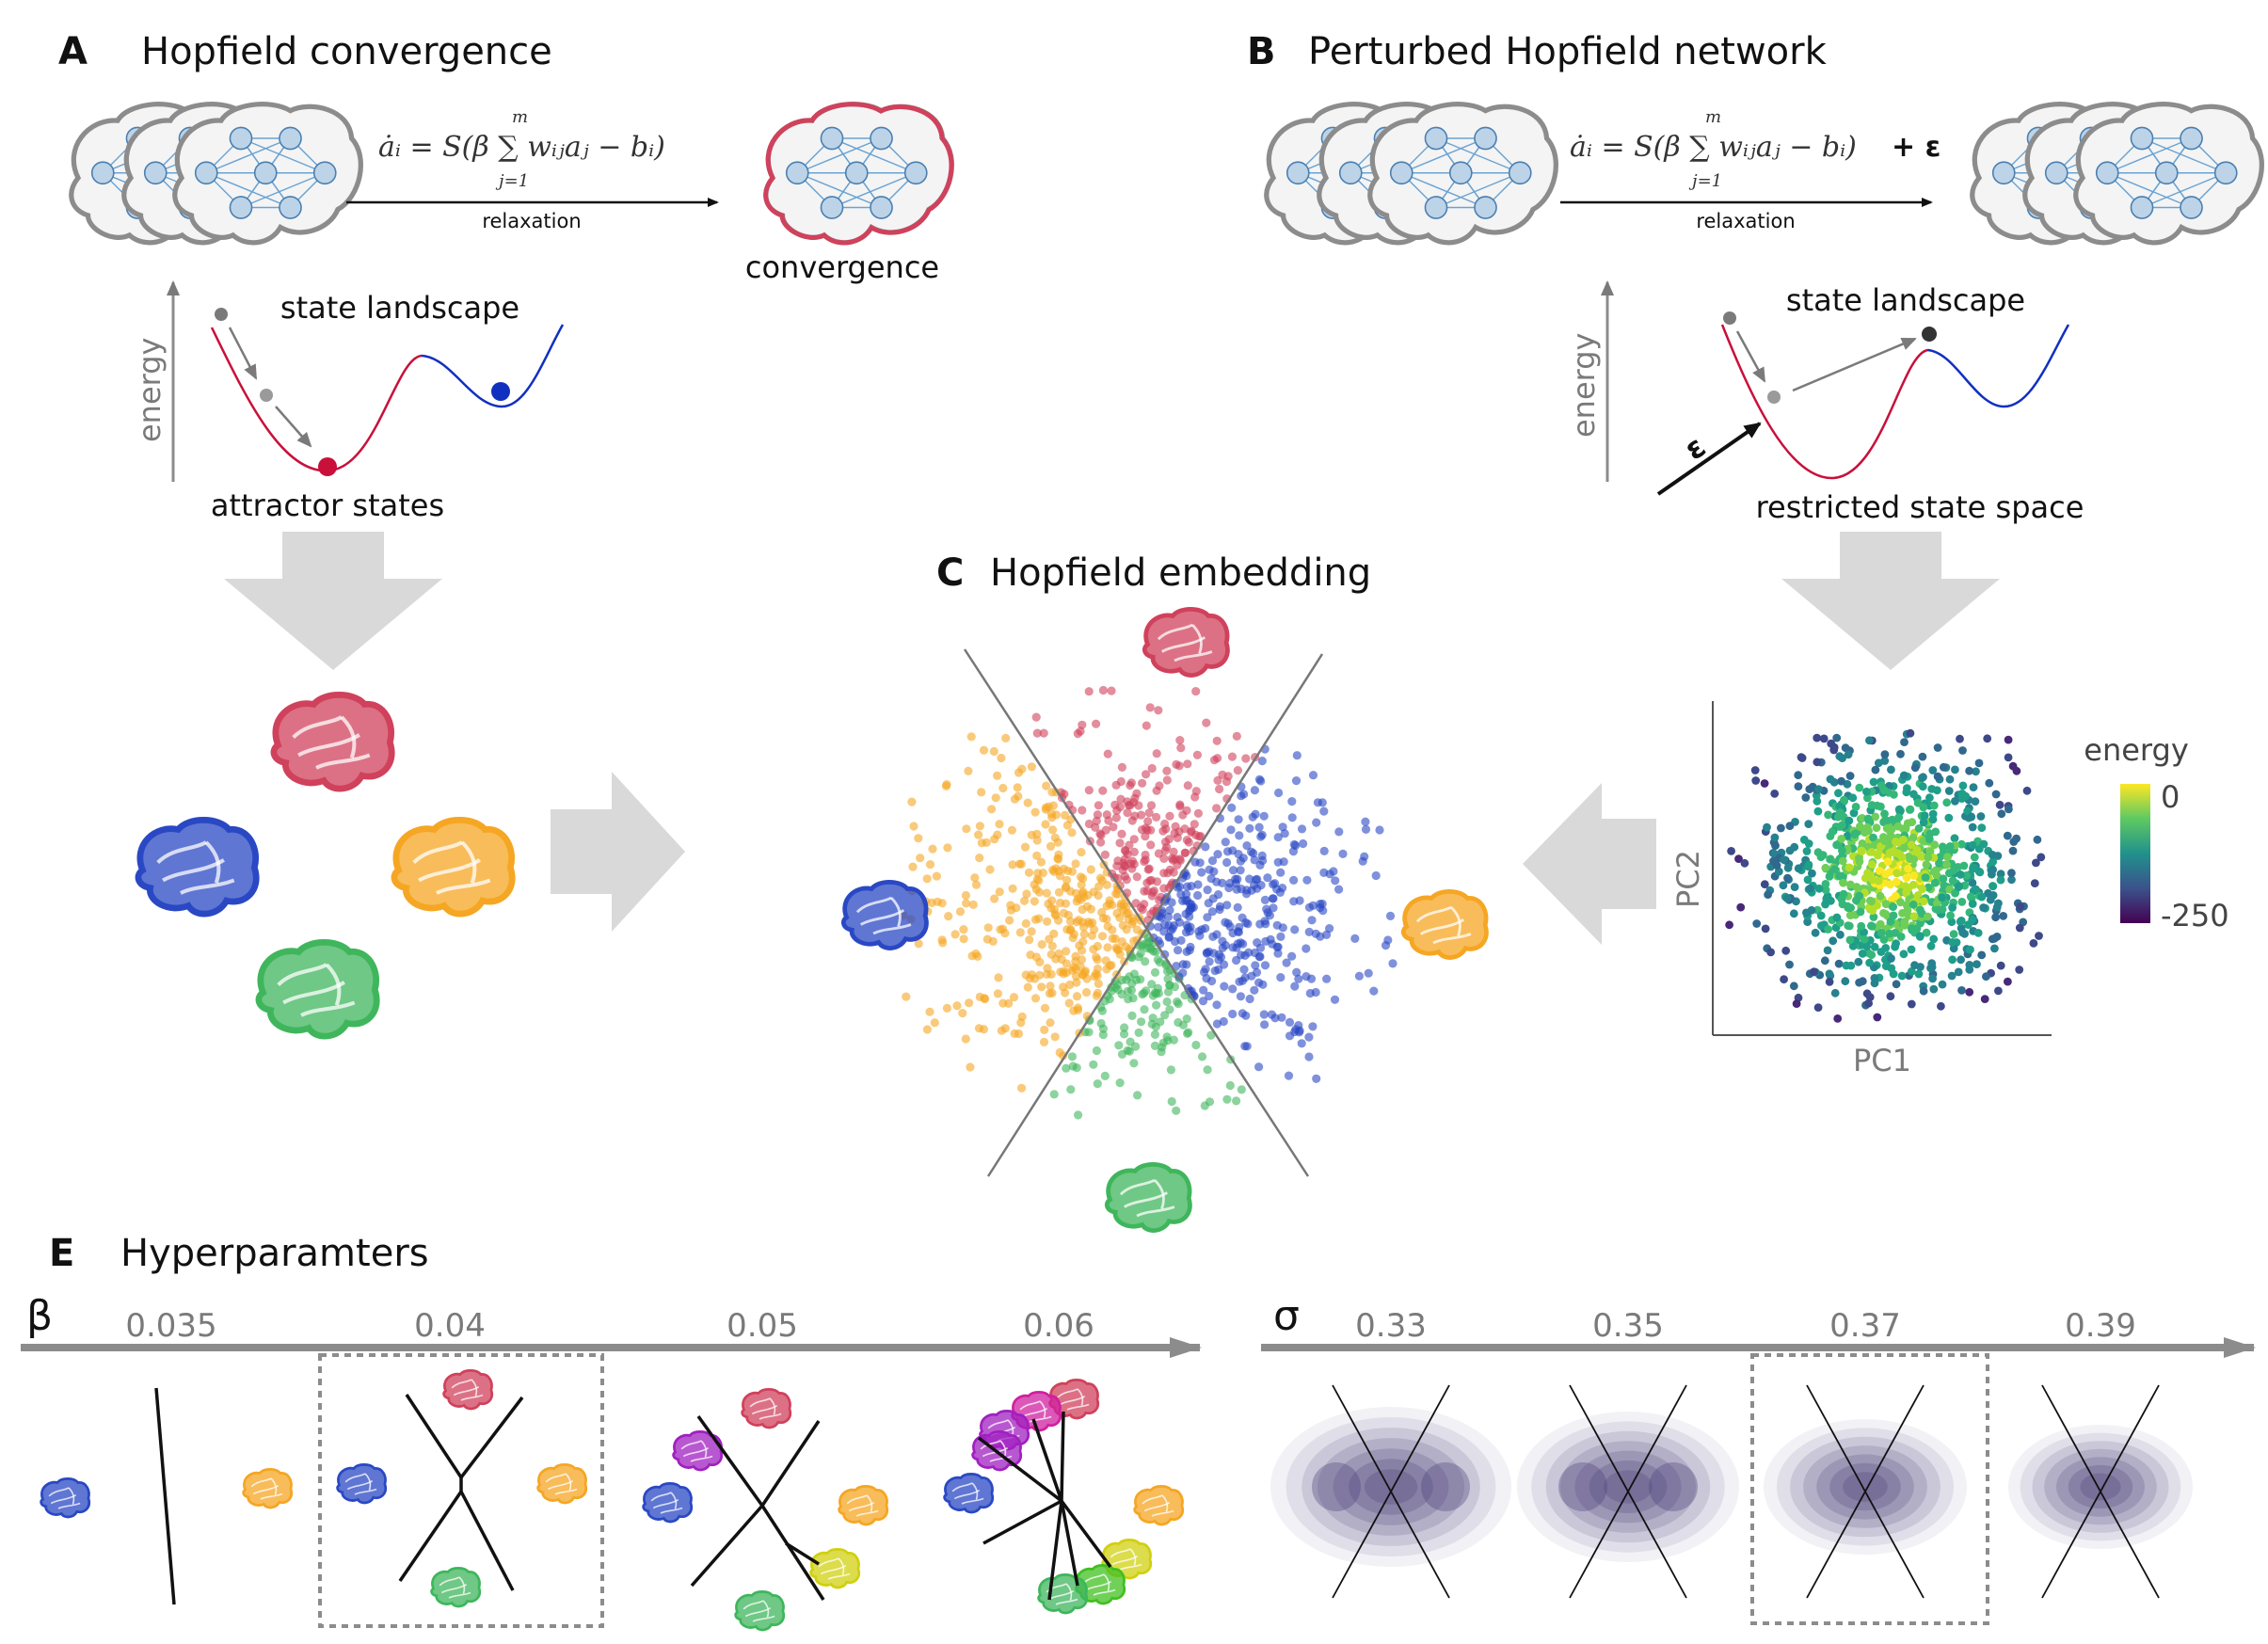  What do you see at coordinates (760, 1610) in the screenshot?
I see `attractor-brain-green` at bounding box center [760, 1610].